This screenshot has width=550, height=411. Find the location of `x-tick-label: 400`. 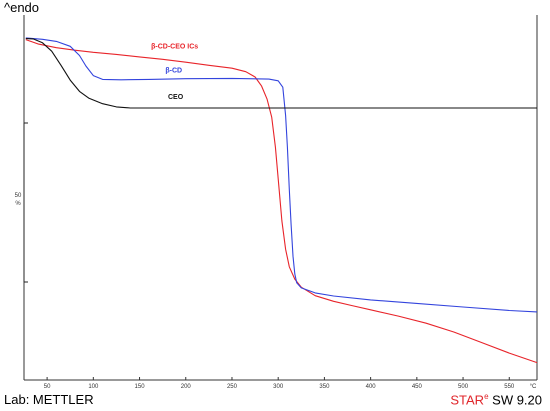

x-tick-label: 400 is located at coordinates (371, 387).